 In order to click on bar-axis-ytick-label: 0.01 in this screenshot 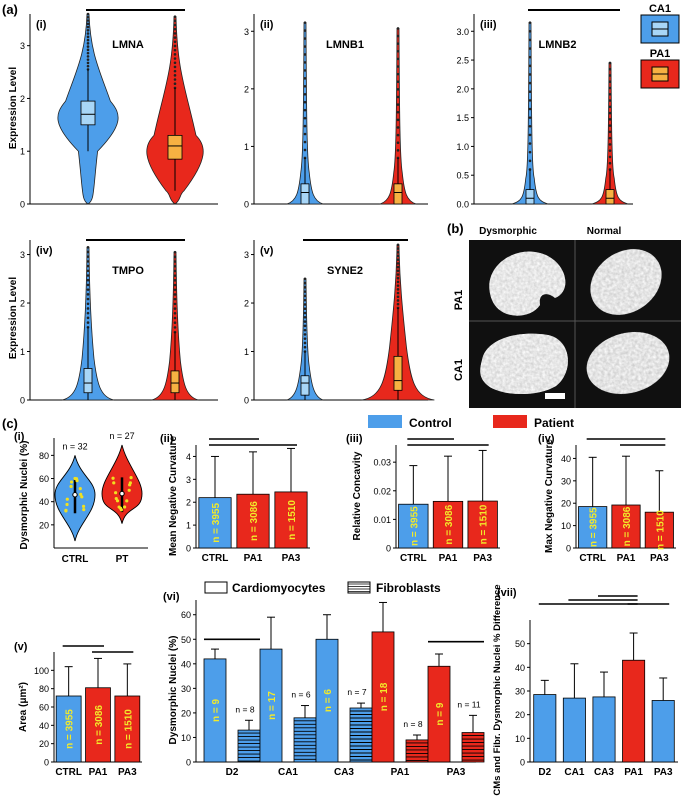, I will do `click(382, 520)`.